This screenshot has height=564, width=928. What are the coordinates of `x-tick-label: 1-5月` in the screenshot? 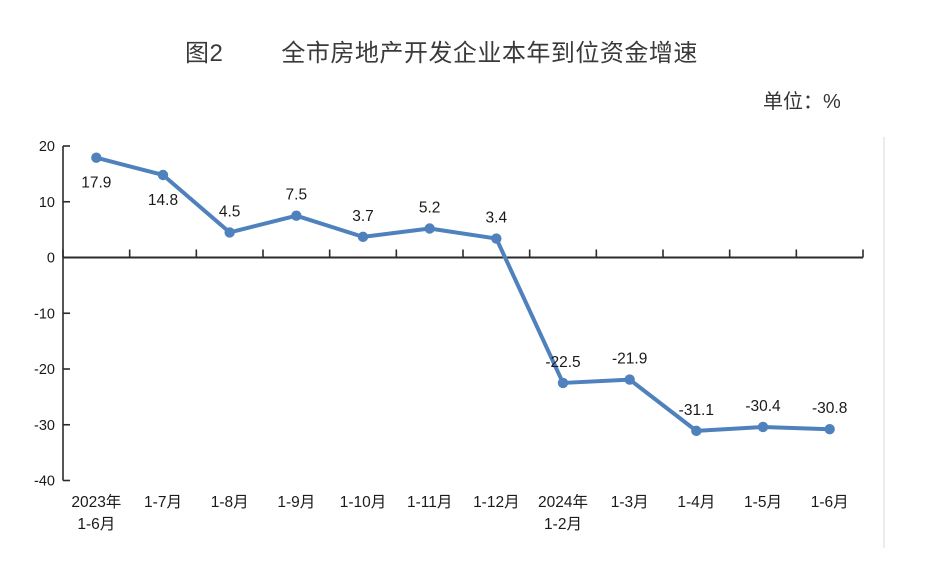 It's located at (763, 502).